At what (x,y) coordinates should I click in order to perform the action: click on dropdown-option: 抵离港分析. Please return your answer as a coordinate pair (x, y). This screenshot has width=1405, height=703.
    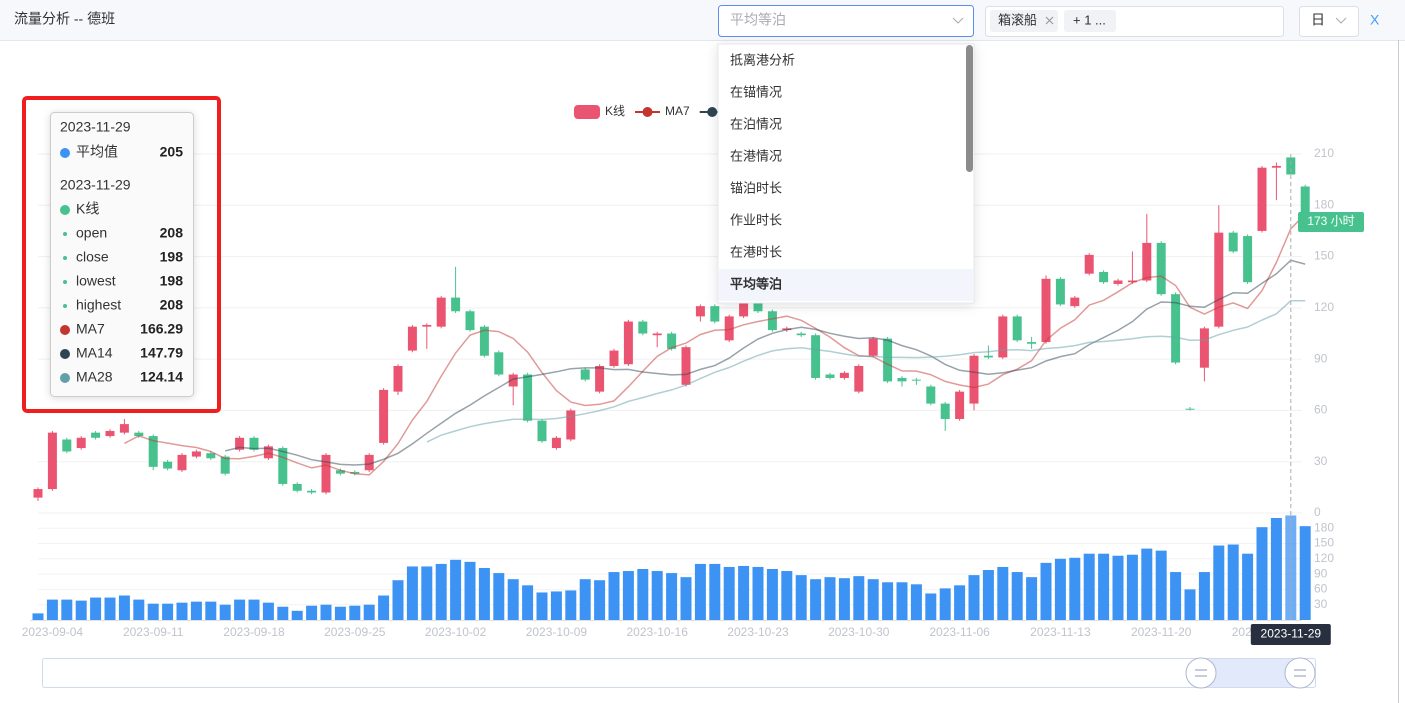
    Looking at the image, I should click on (762, 59).